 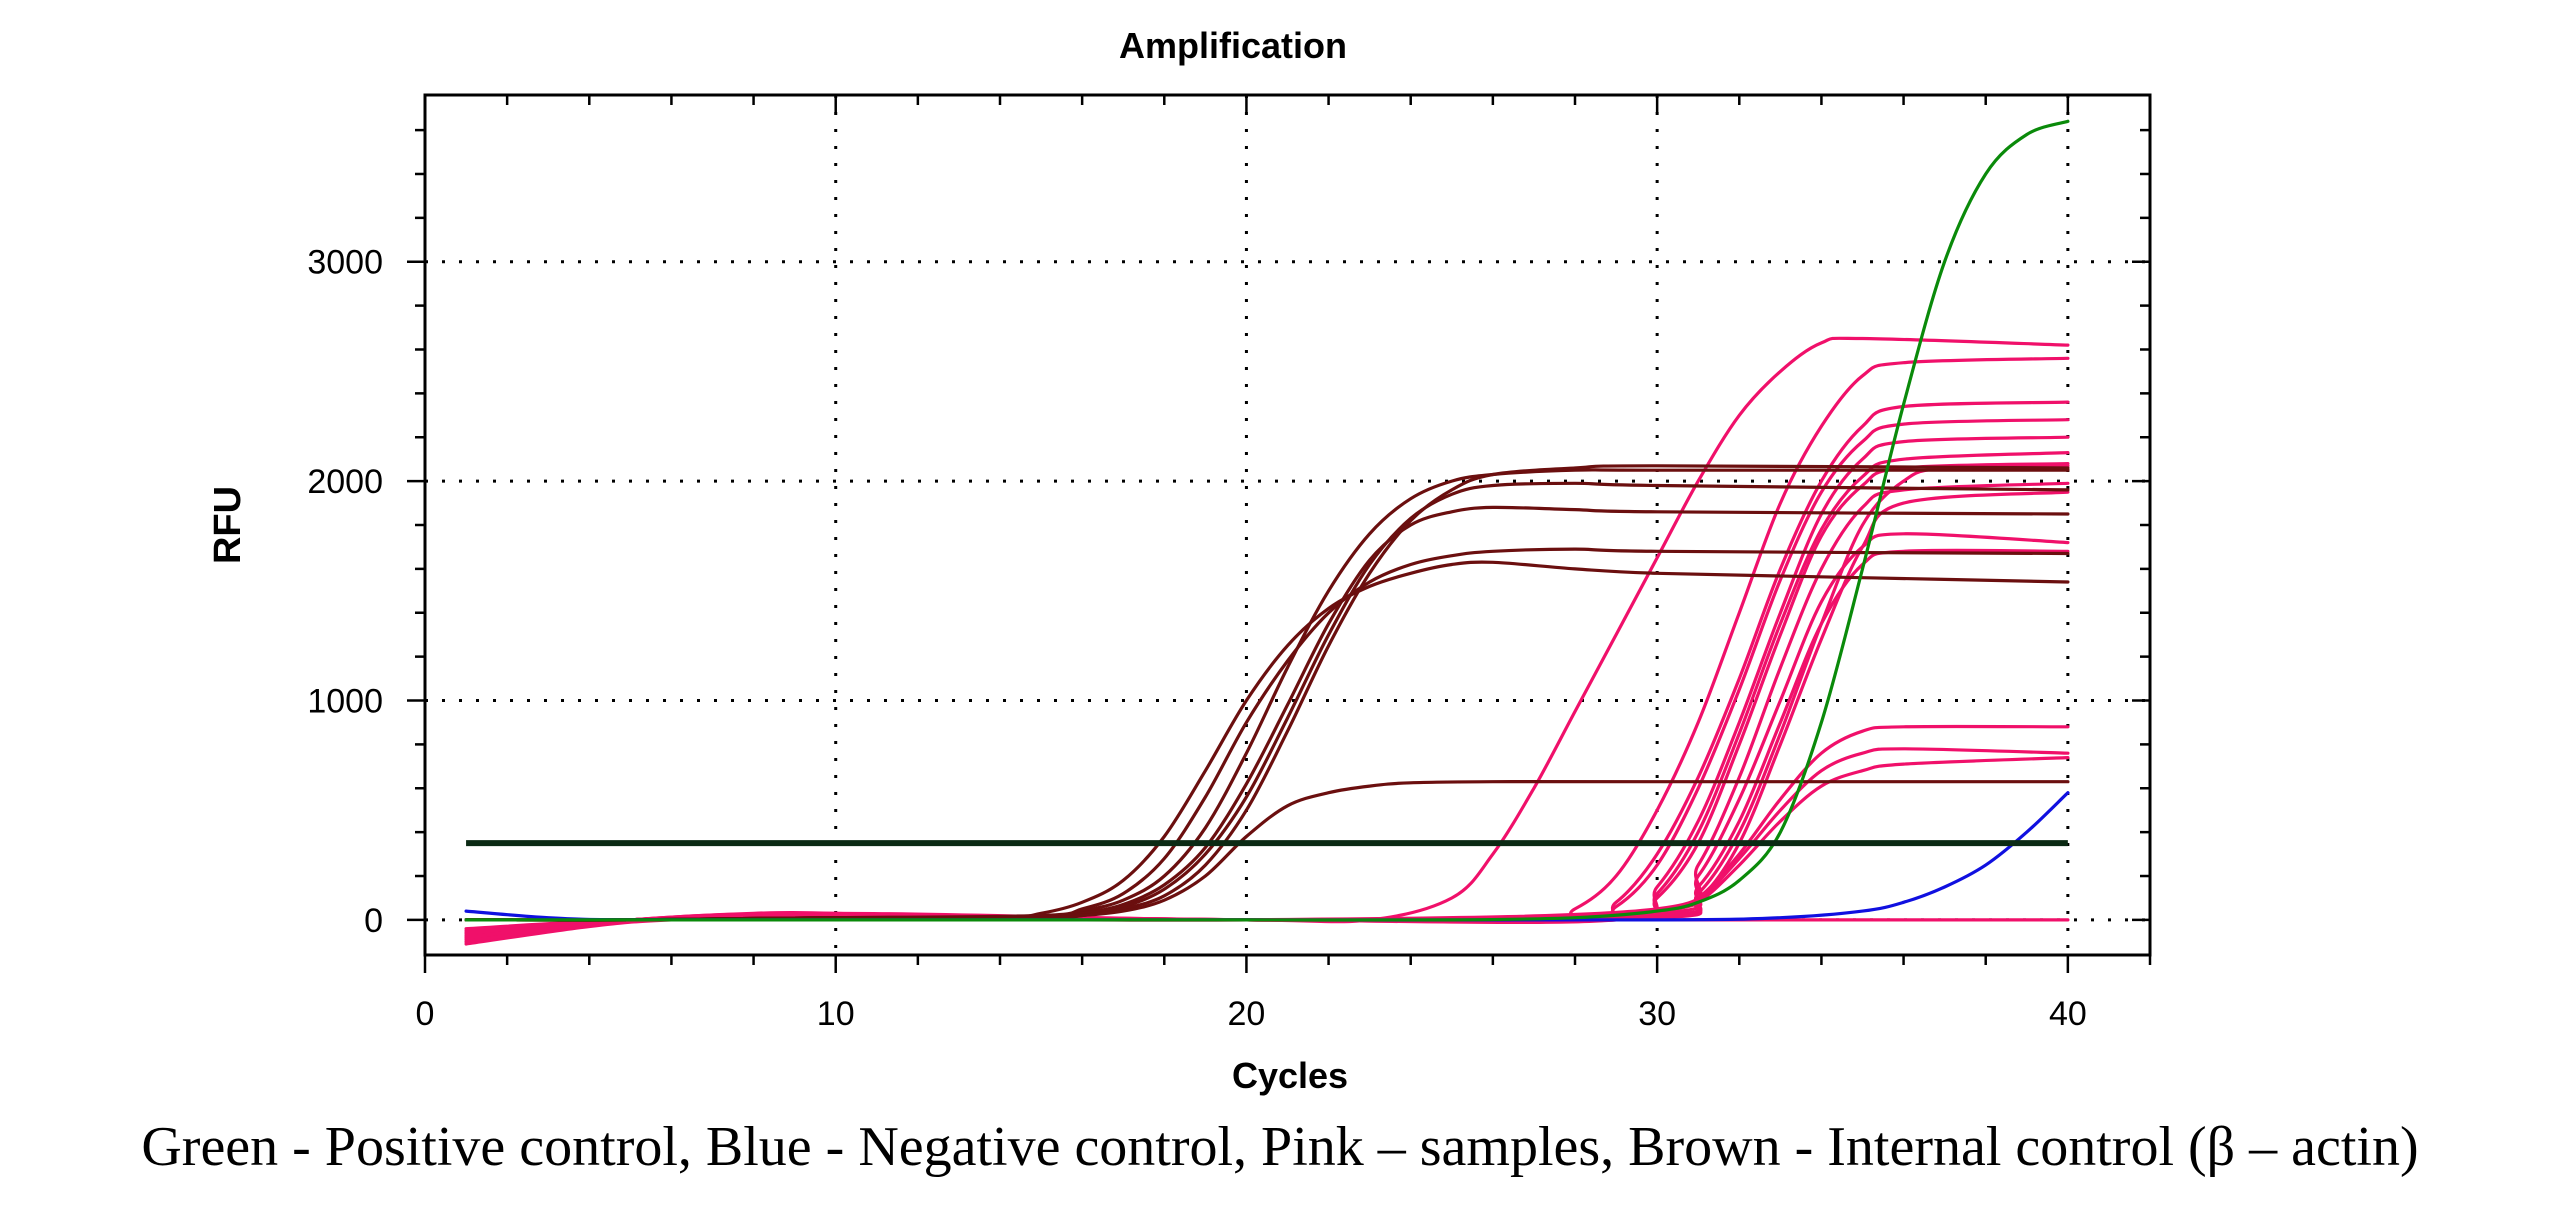 What do you see at coordinates (836, 1014) in the screenshot?
I see `x-tick-label: 10` at bounding box center [836, 1014].